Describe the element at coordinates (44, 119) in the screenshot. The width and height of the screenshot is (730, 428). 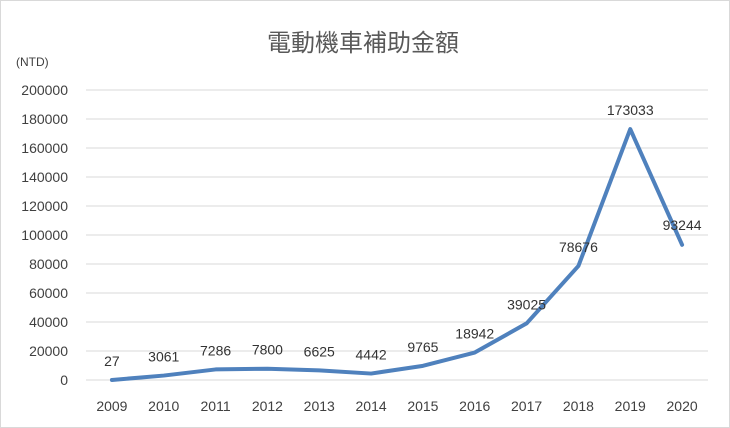
I see `y-tick-label: 180000` at that location.